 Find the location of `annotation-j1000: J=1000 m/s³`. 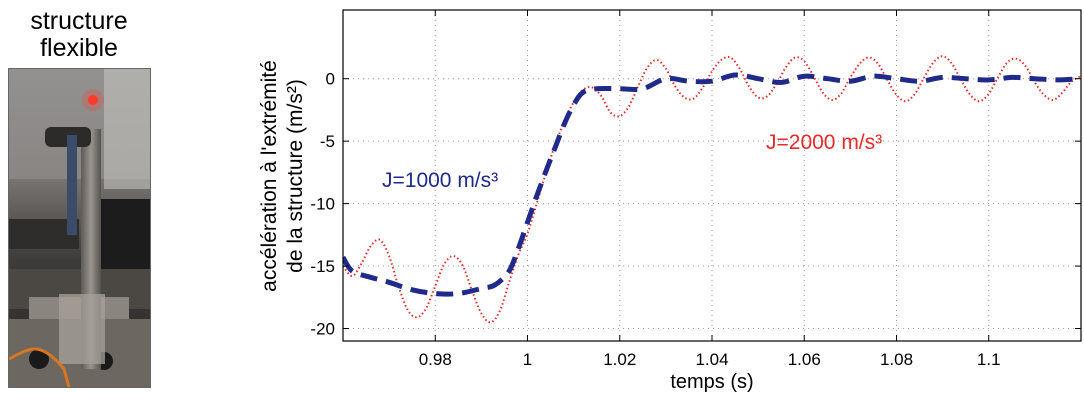

annotation-j1000: J=1000 m/s³ is located at coordinates (440, 180).